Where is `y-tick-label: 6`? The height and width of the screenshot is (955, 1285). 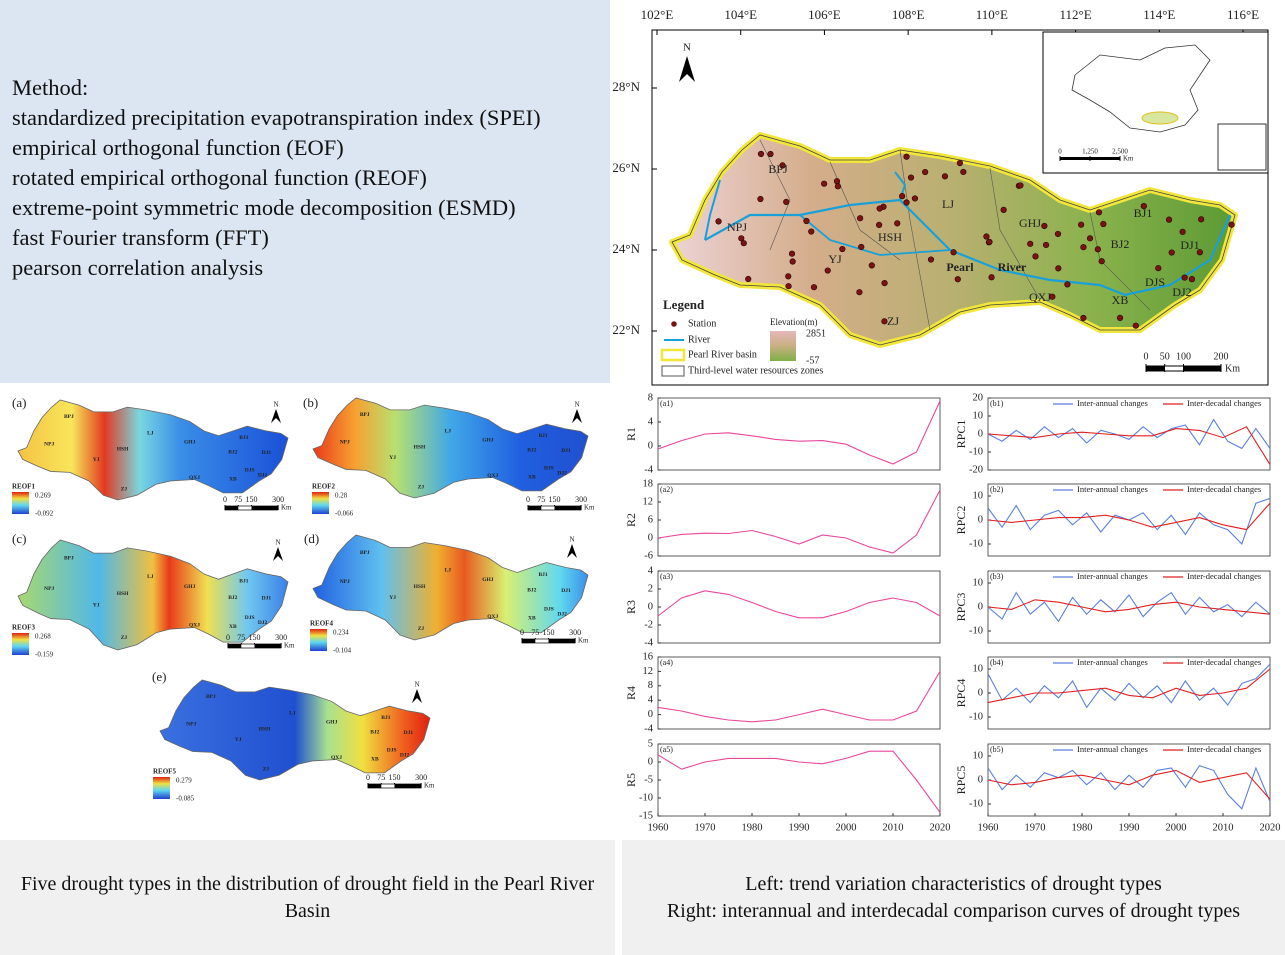 y-tick-label: 6 is located at coordinates (650, 519).